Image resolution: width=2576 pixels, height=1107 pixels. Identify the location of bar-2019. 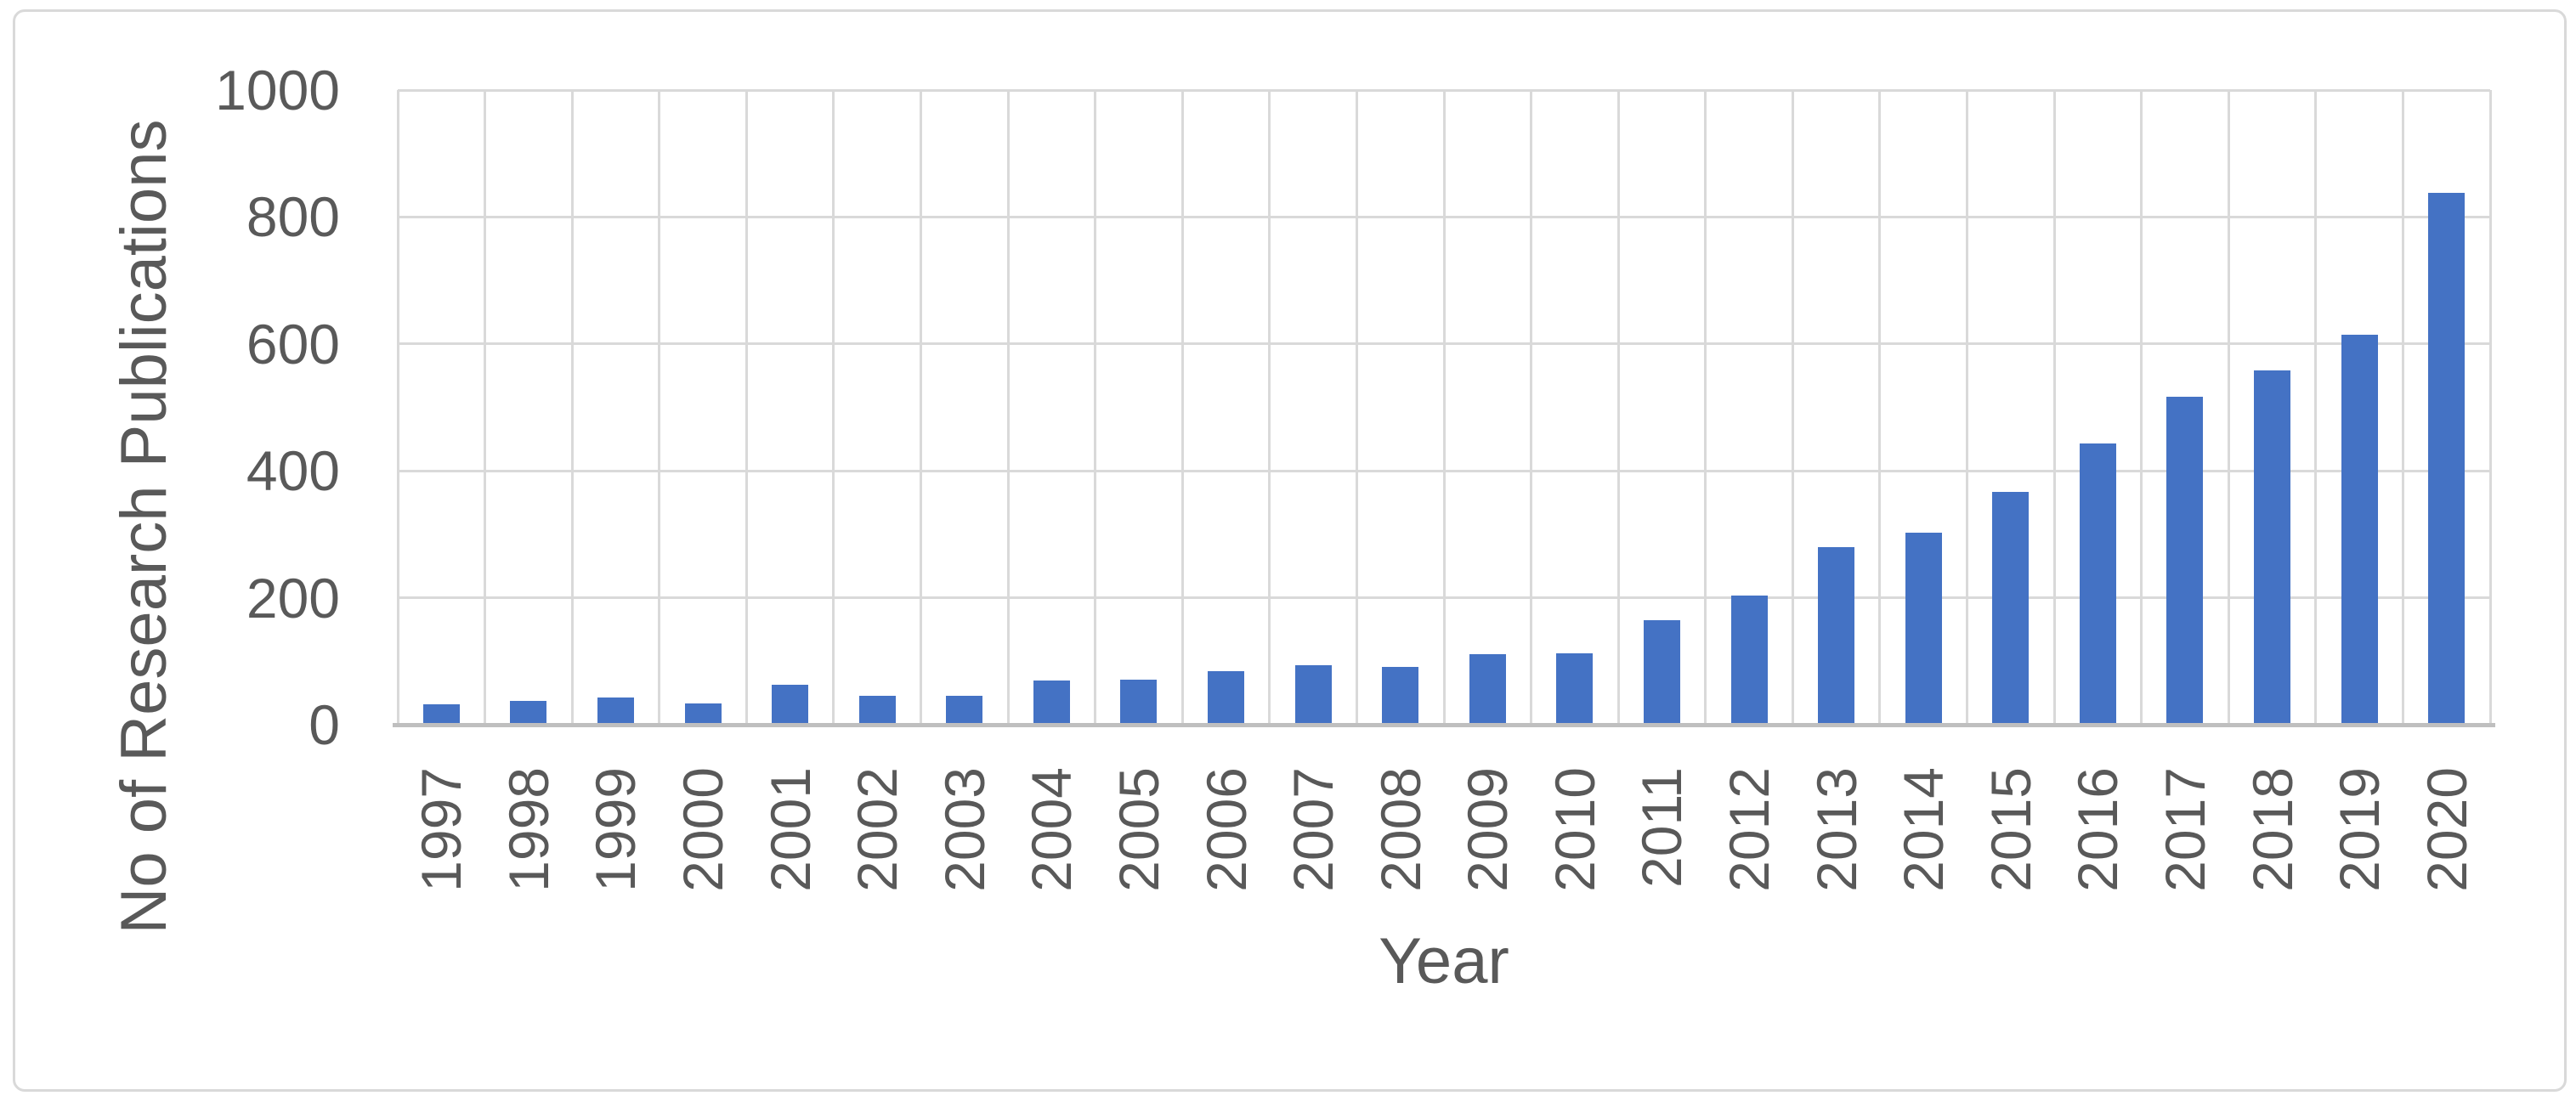
(2359, 530).